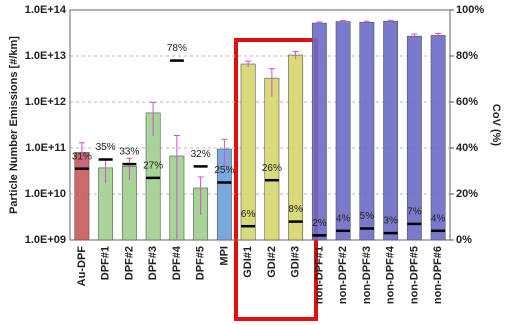 This screenshot has width=509, height=325. What do you see at coordinates (391, 274) in the screenshot?
I see `x-tick-label: non-DPF#4` at bounding box center [391, 274].